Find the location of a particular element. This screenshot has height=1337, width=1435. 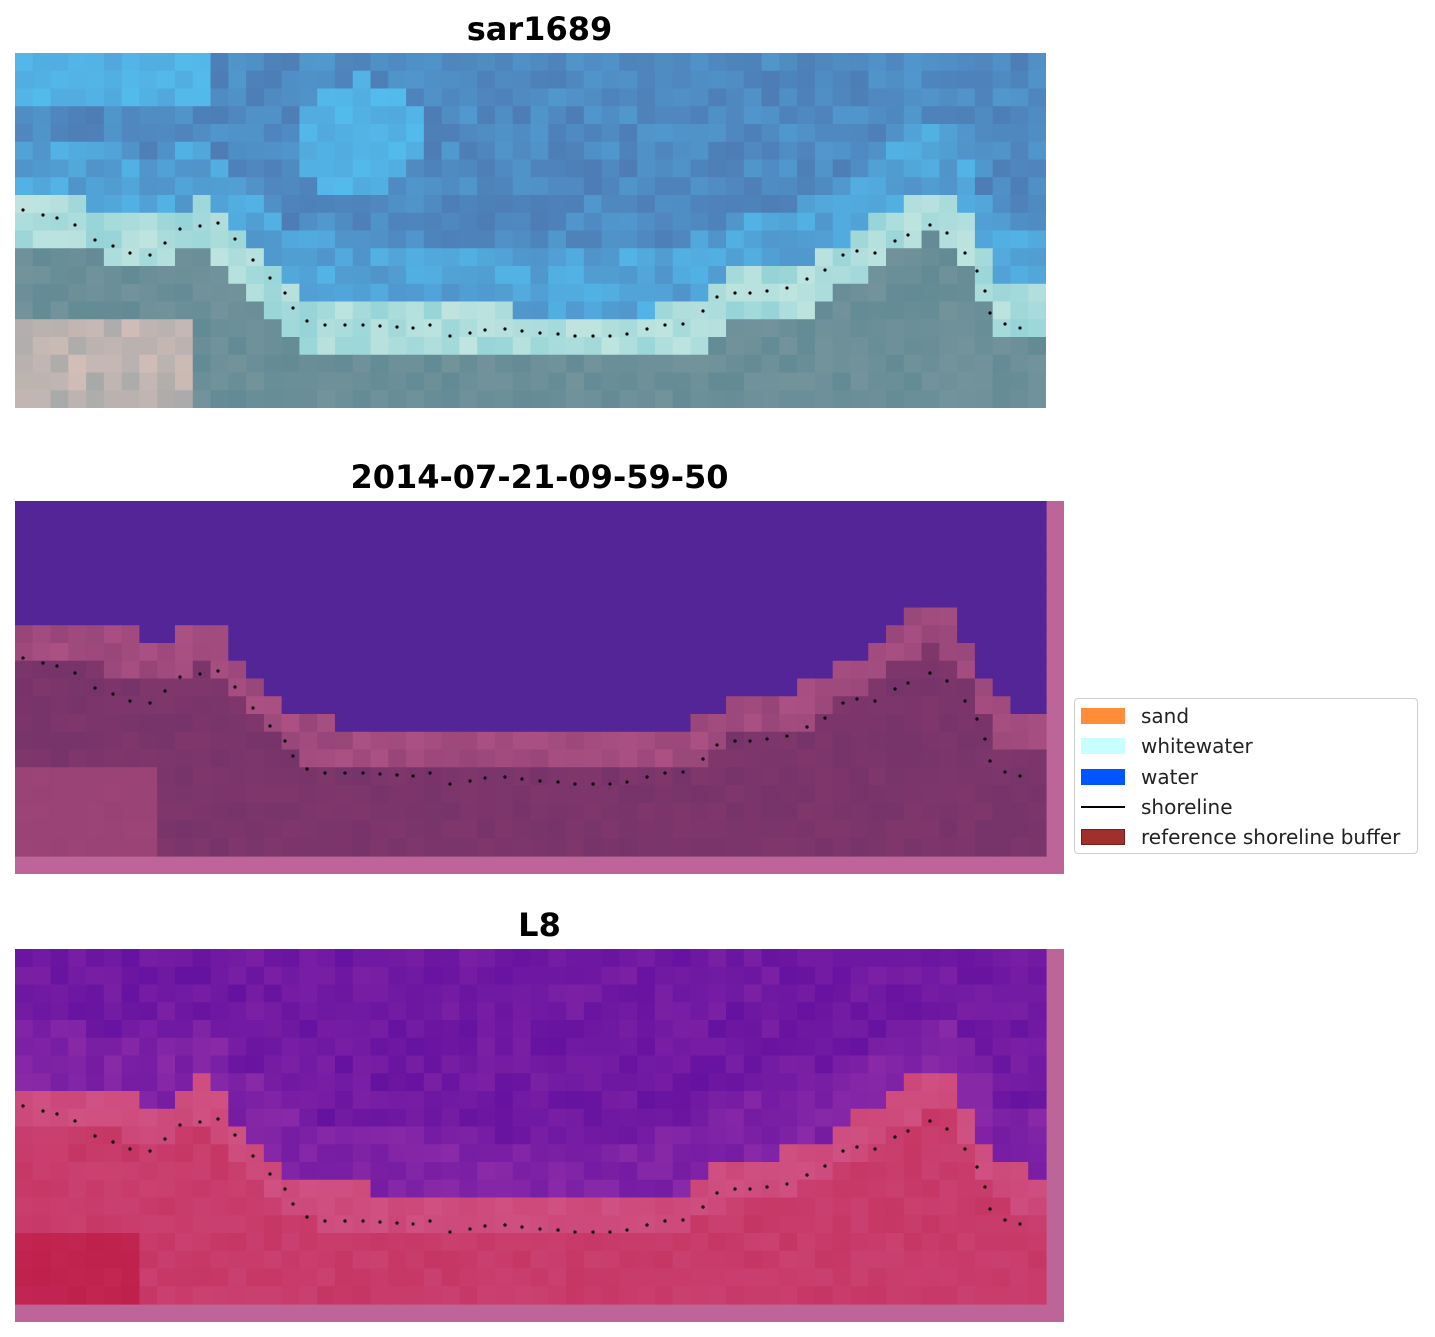

legend-item-sand: sand is located at coordinates (1135, 716).